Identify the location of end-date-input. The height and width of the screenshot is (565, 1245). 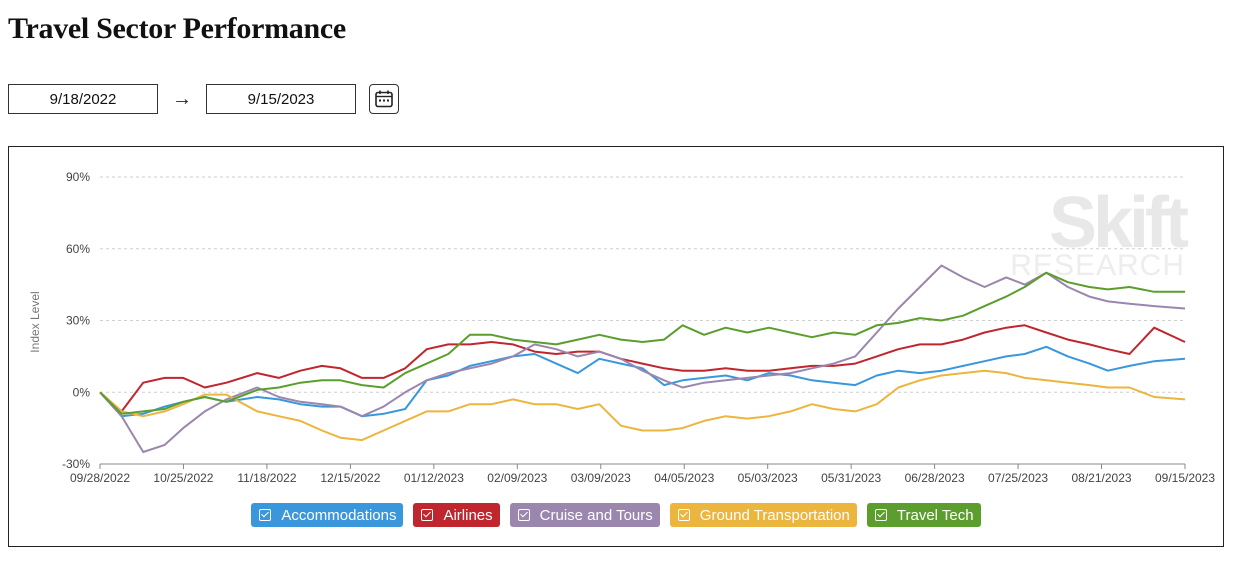
(281, 99).